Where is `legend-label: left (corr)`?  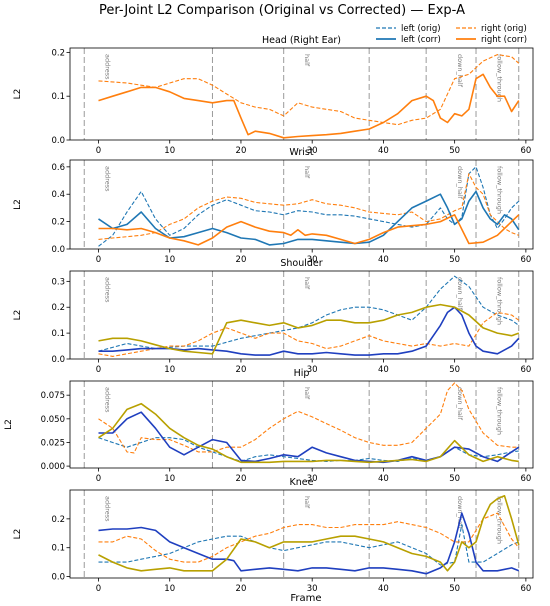
legend-label: left (corr) is located at coordinates (421, 40).